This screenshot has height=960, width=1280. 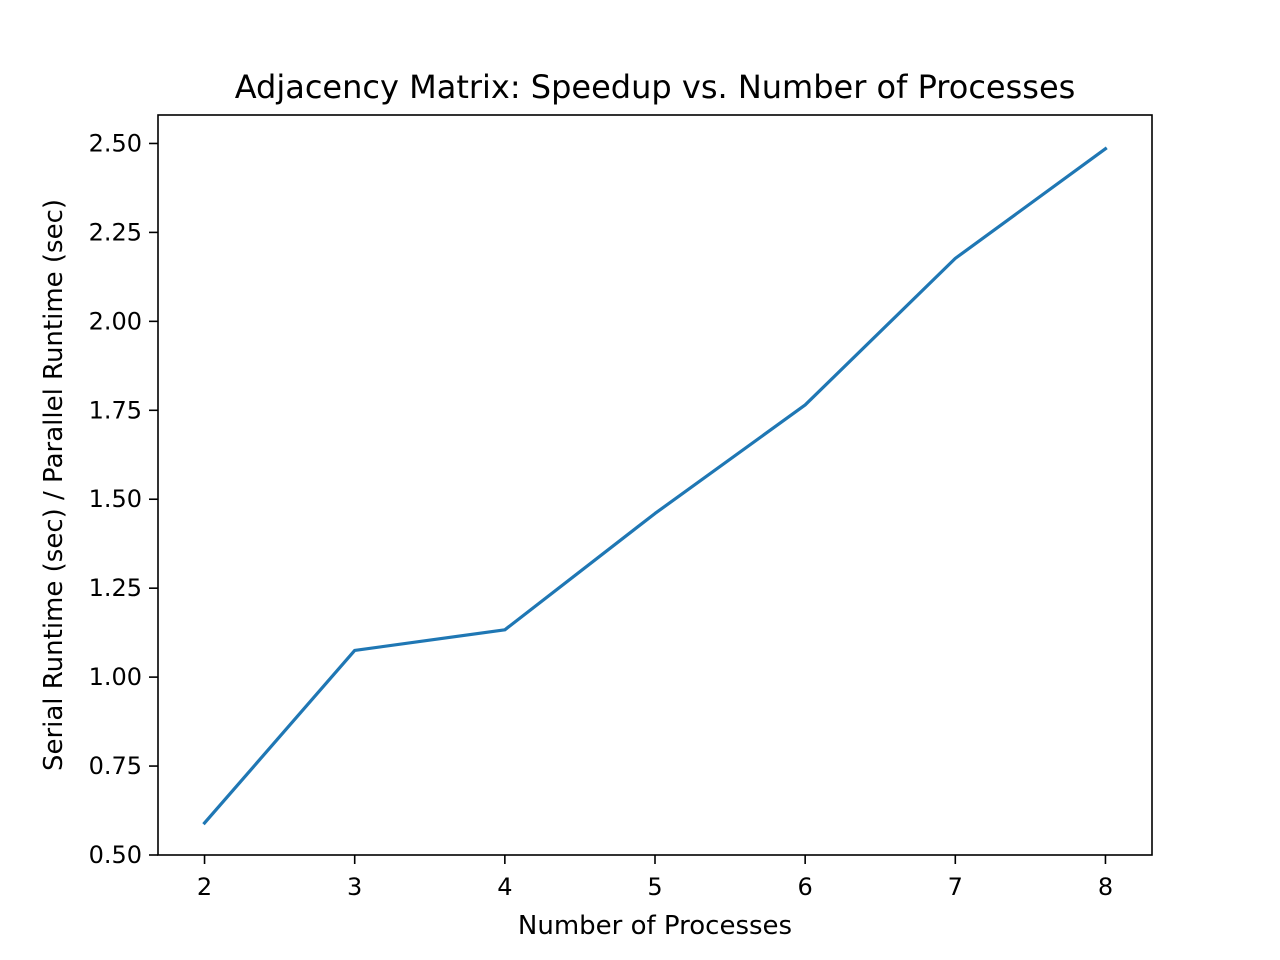 I want to click on x-tick-label: 8, so click(x=1105, y=887).